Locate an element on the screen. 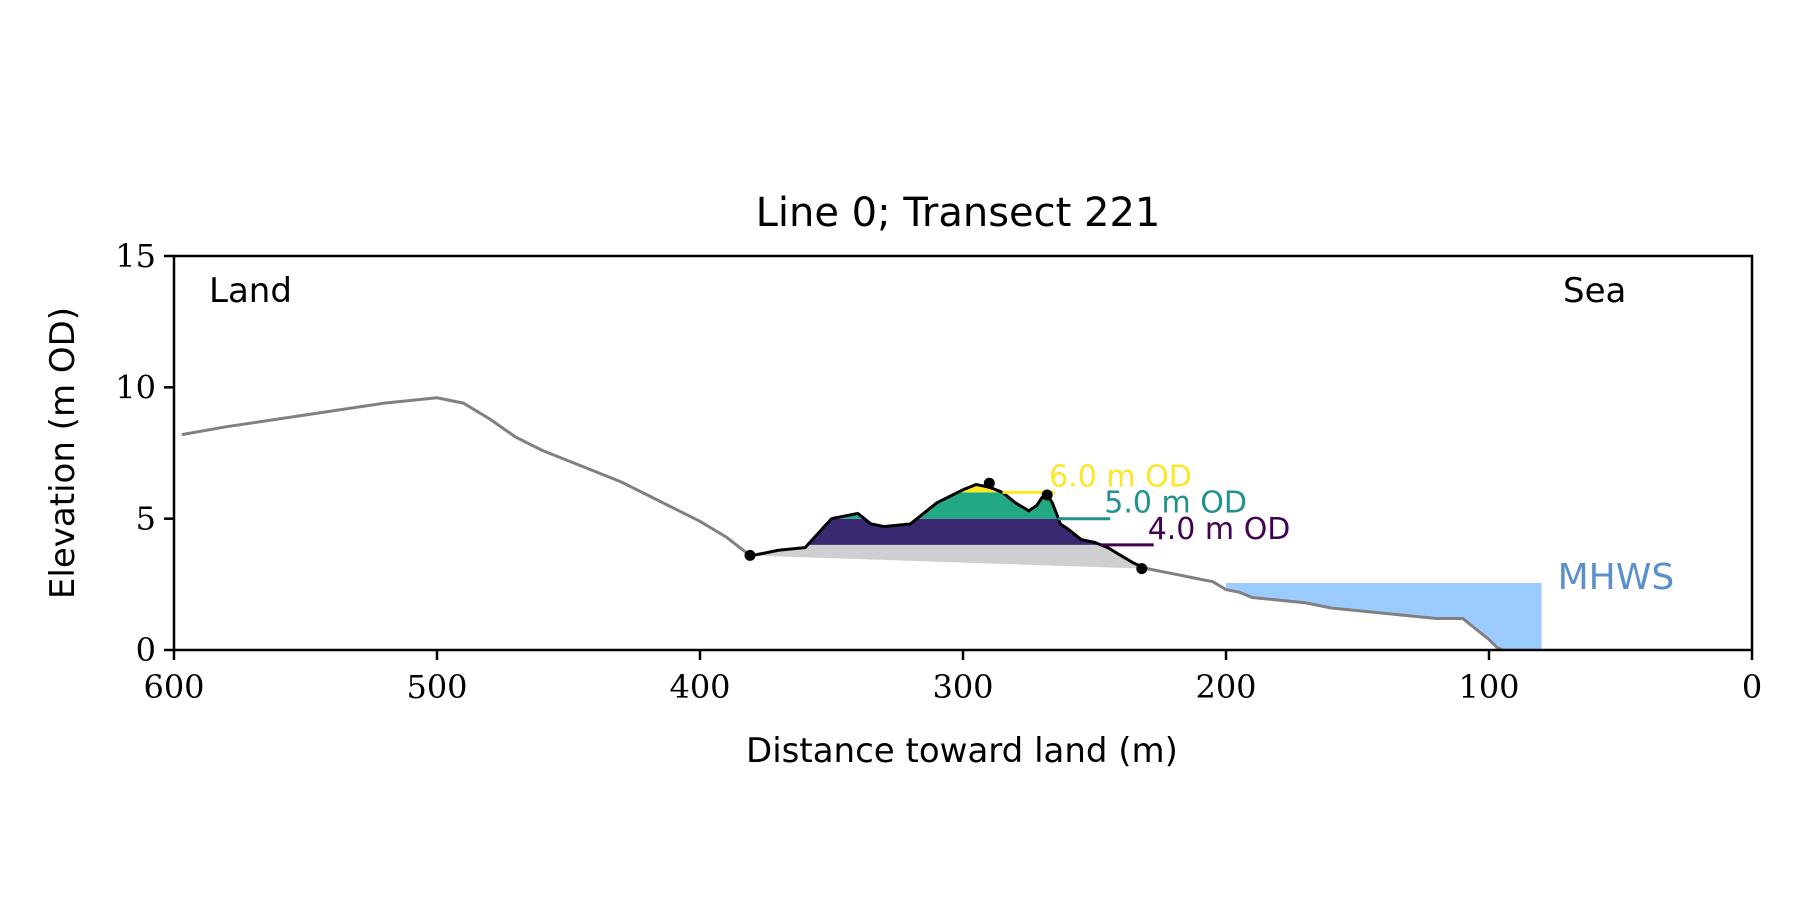 Image resolution: width=1800 pixels, height=900 pixels. y-tick-label-1: 5 is located at coordinates (146, 519).